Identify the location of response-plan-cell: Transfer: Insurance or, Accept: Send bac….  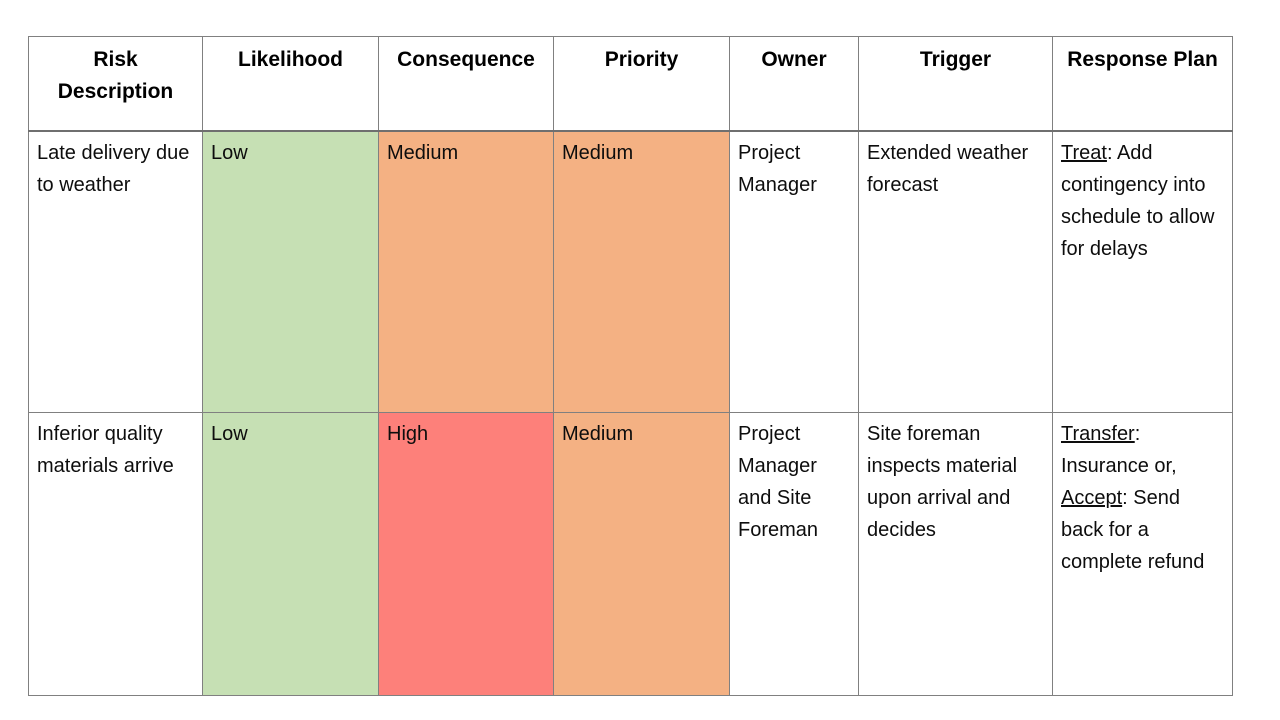
(1142, 554).